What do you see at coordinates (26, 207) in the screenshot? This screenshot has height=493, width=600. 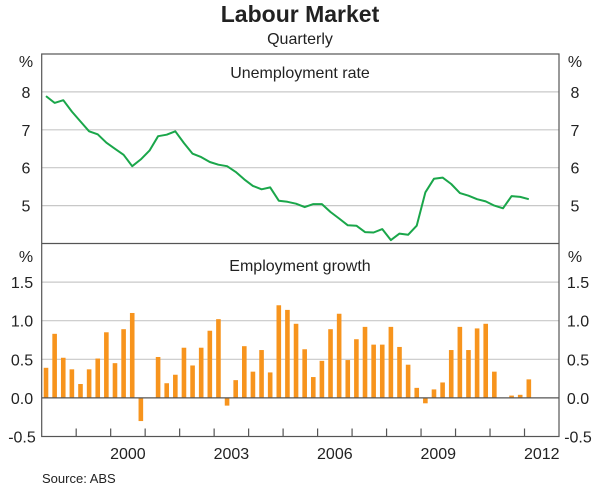 I see `top-left-tick-label: 5` at bounding box center [26, 207].